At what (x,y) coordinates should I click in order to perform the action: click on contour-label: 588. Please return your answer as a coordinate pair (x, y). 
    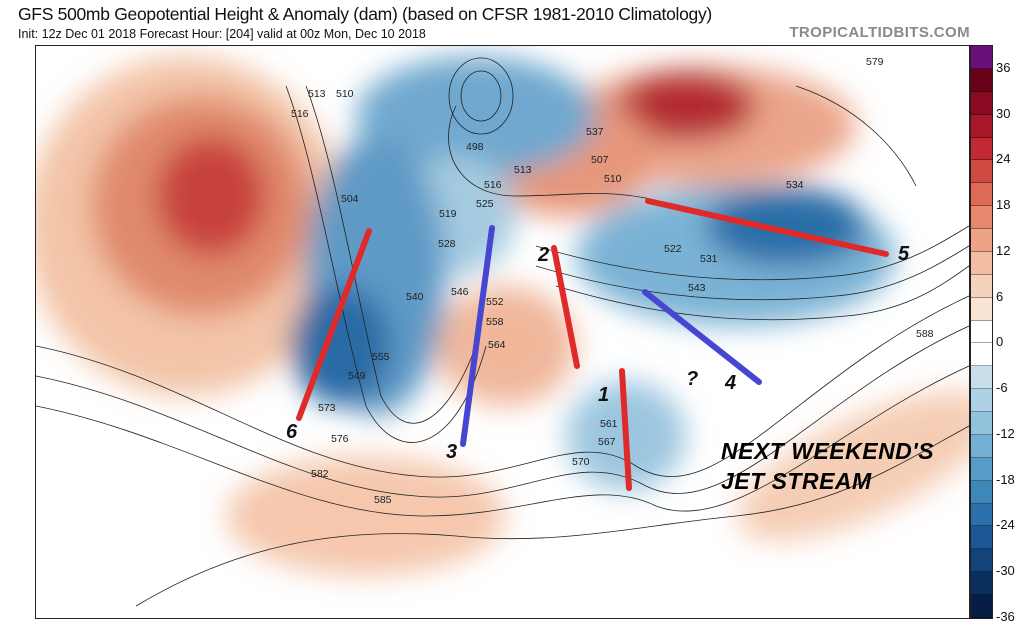
    Looking at the image, I should click on (925, 334).